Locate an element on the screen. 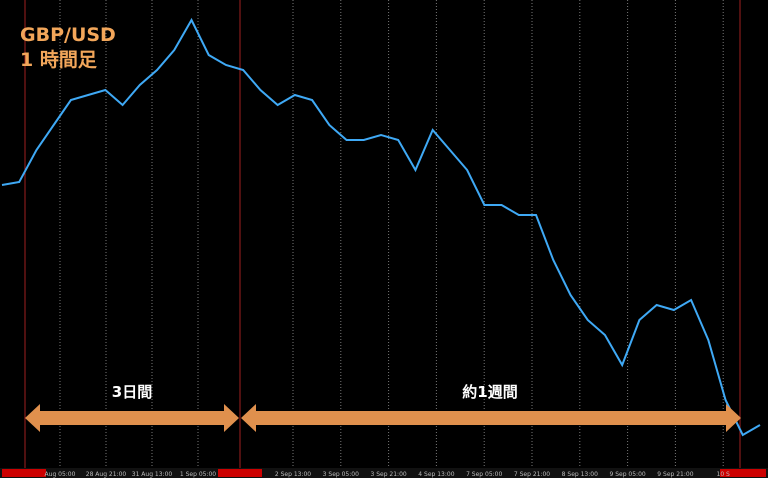  annotation: 3日間 is located at coordinates (132, 392).